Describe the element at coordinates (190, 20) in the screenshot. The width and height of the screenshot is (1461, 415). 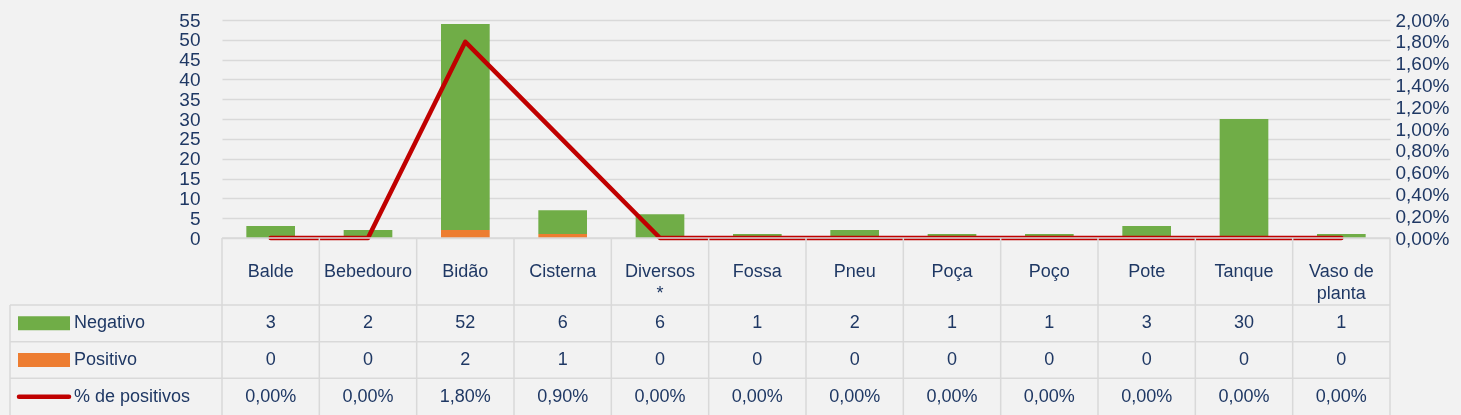
I see `y-tick-label: 55` at that location.